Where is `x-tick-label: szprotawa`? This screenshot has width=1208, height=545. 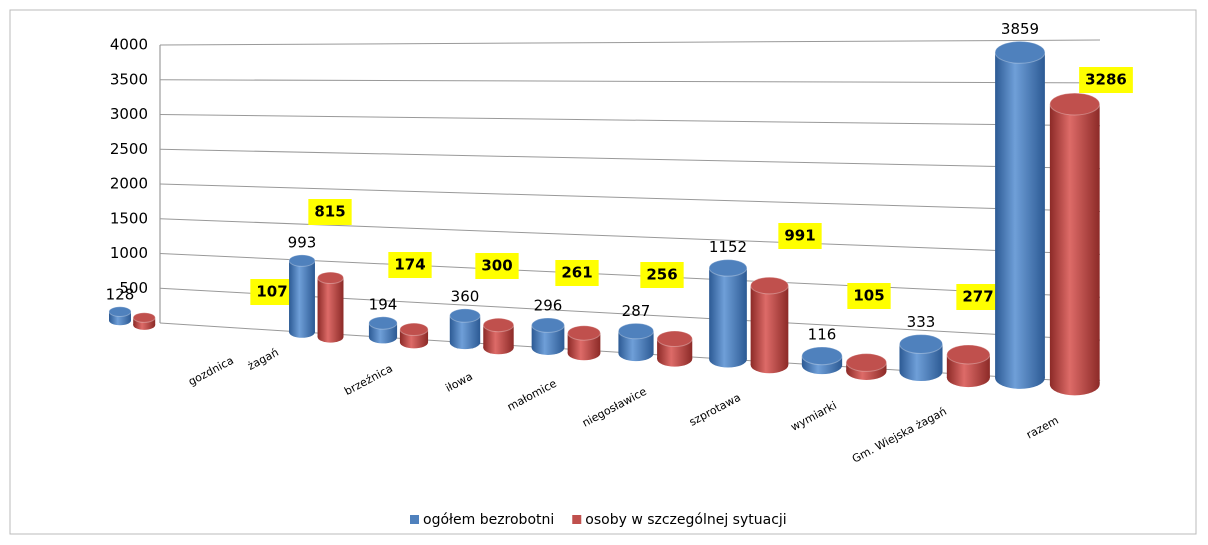
x-tick-label: szprotawa is located at coordinates (715, 410).